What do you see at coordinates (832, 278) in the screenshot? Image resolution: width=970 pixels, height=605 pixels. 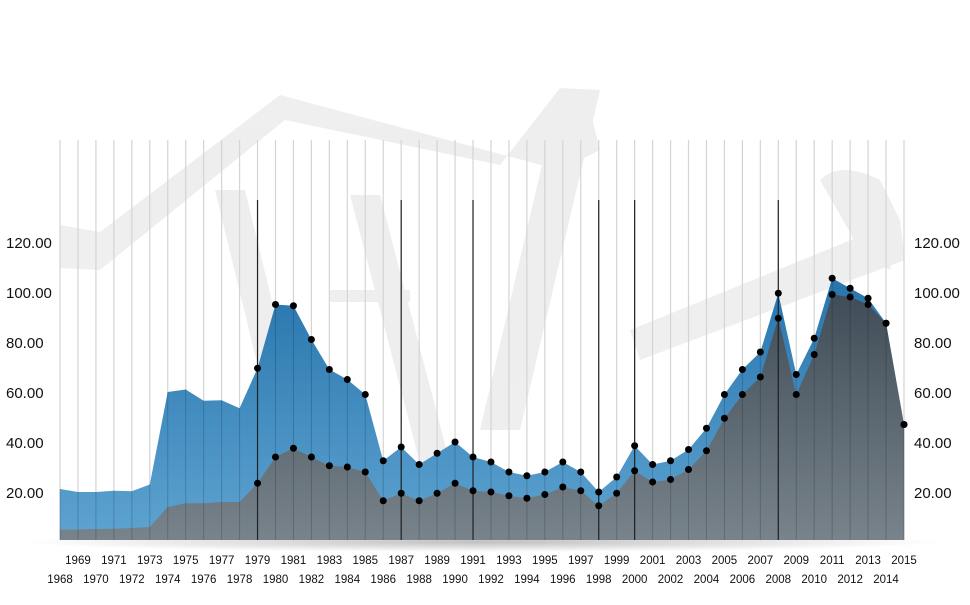 I see `point-0-2011` at bounding box center [832, 278].